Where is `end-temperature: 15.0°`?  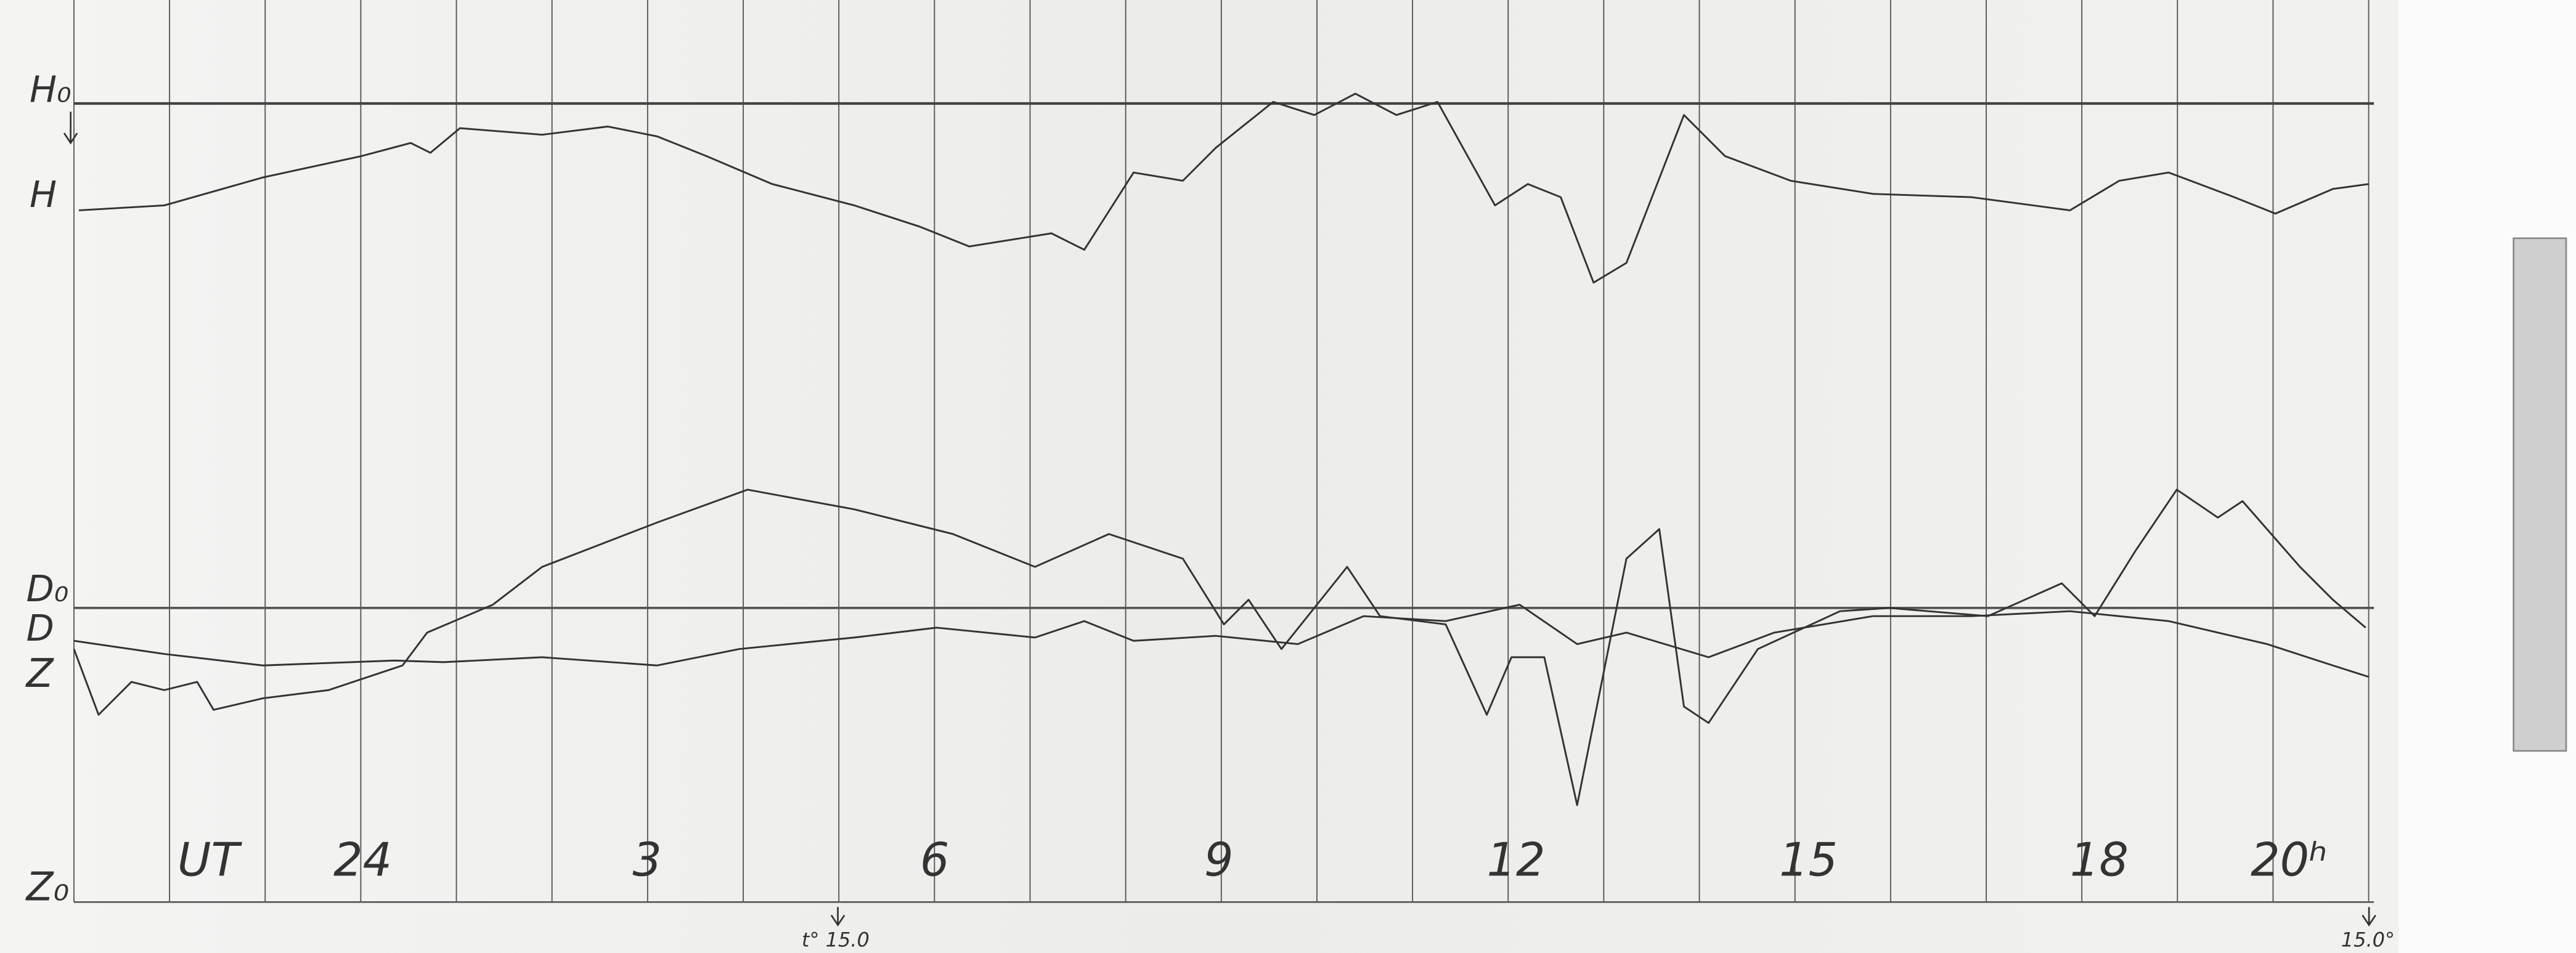 end-temperature: 15.0° is located at coordinates (2368, 939).